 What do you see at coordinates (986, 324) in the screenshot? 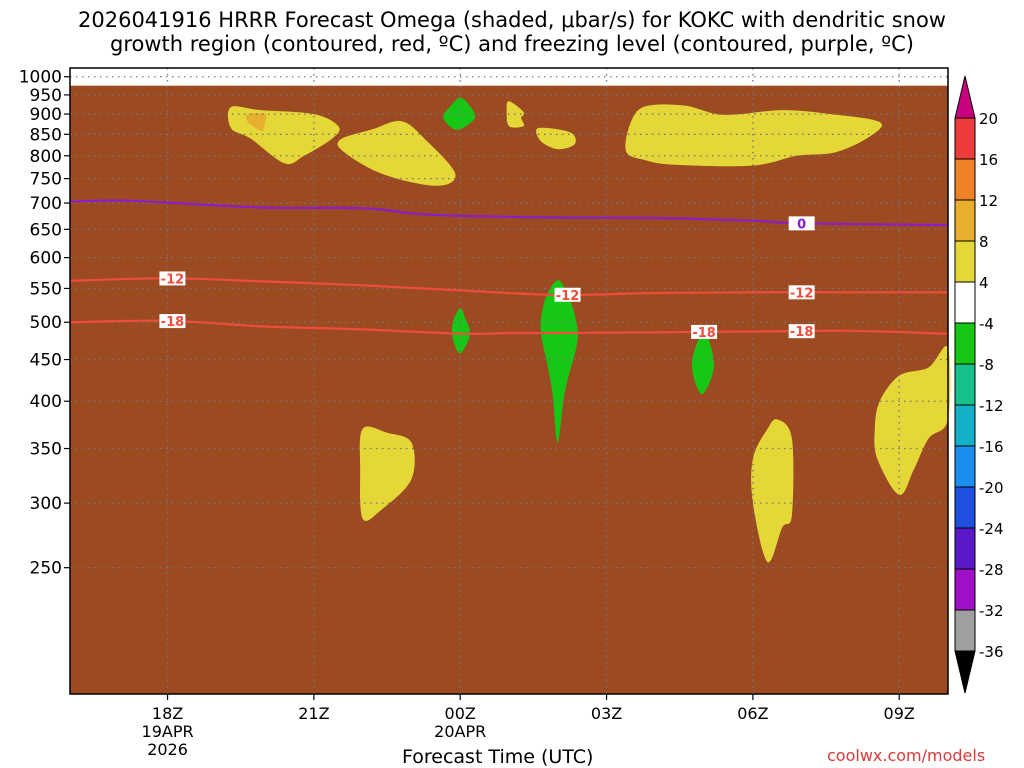
I see `colorbar-label: -4` at bounding box center [986, 324].